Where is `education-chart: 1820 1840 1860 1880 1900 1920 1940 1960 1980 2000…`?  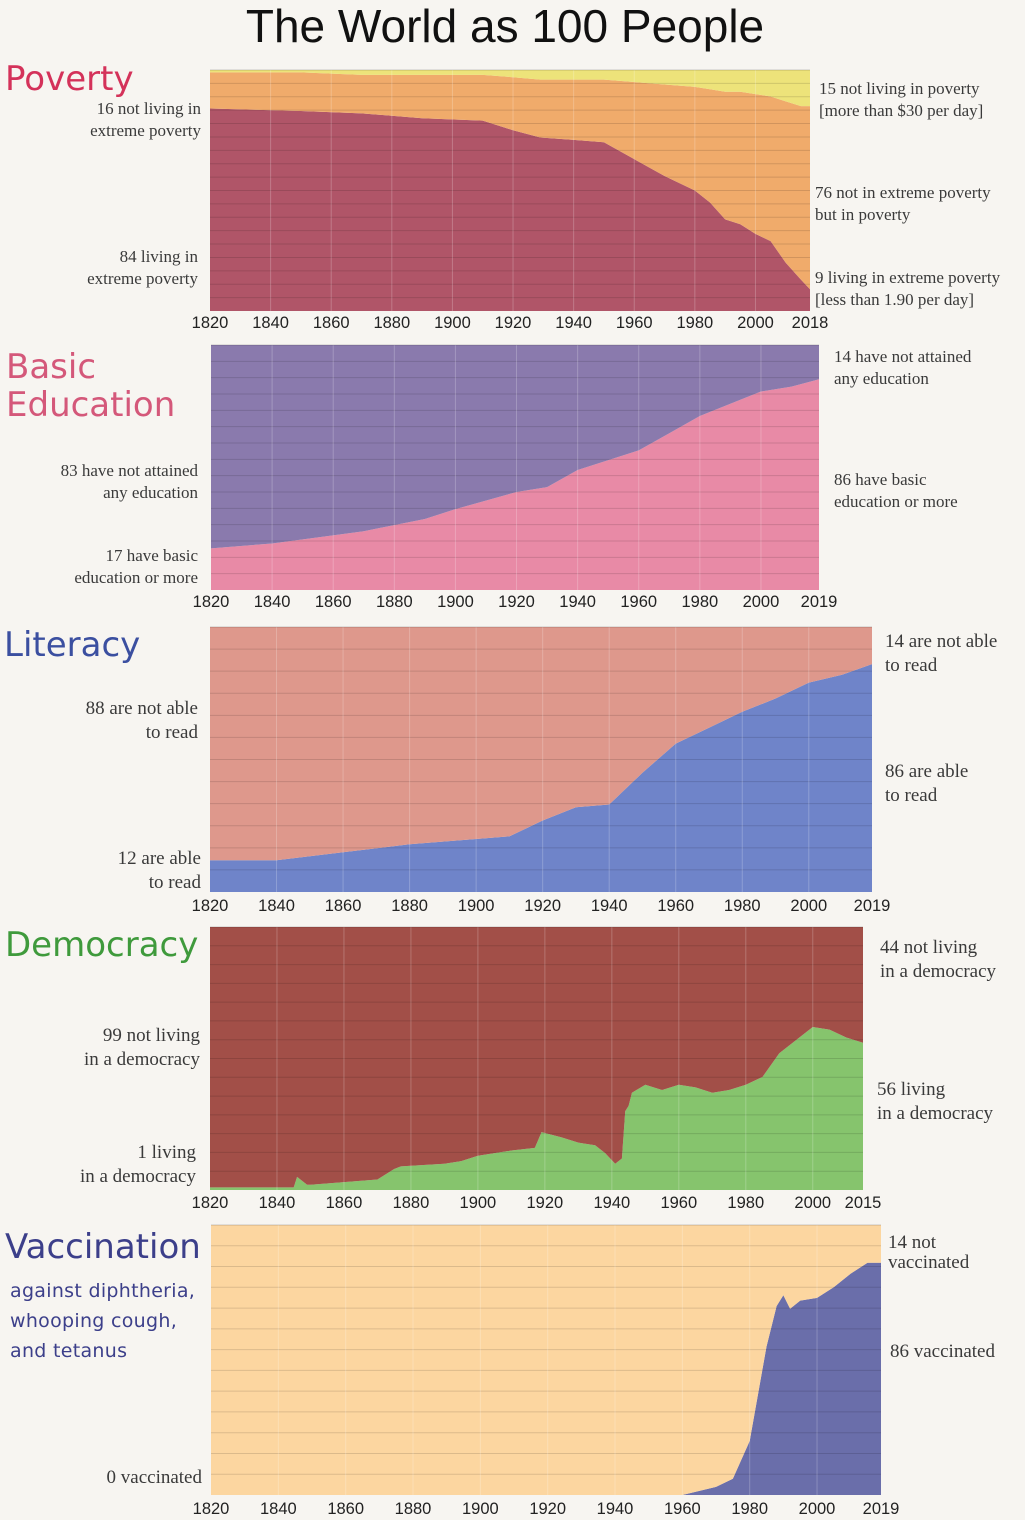
education-chart: 1820 1840 1860 1880 1900 1920 1940 1960 1980 2000… is located at coordinates (515, 477).